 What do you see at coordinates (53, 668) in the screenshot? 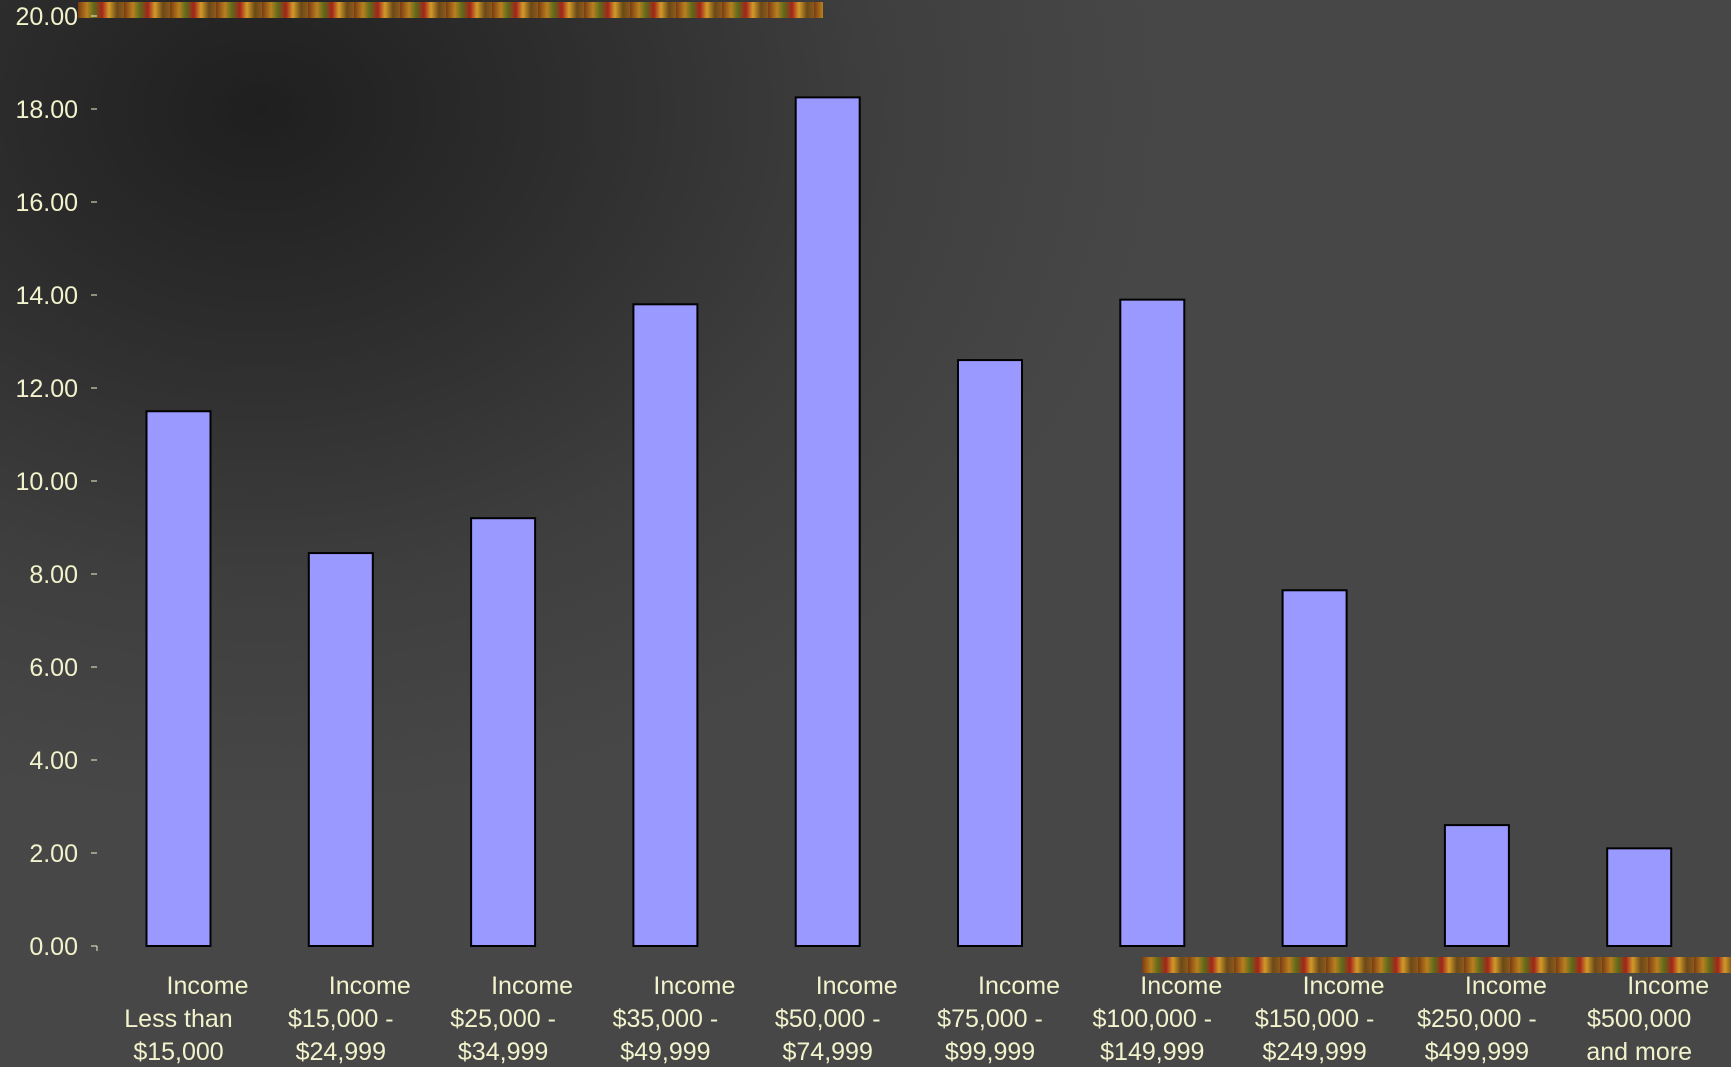
I see `y-tick-label: 6.00` at bounding box center [53, 668].